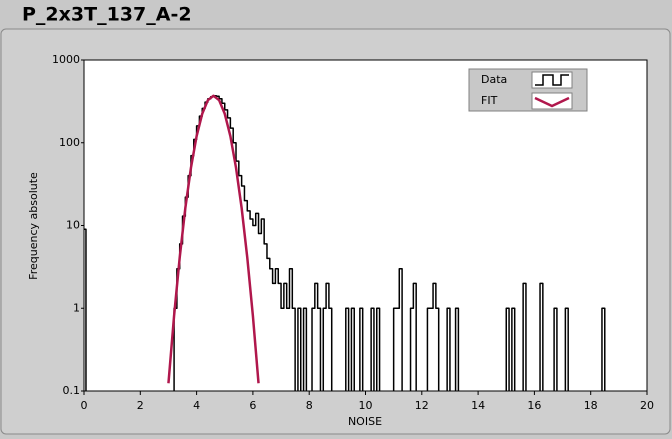 The image size is (672, 439). I want to click on title-bar, so click(336, 14).